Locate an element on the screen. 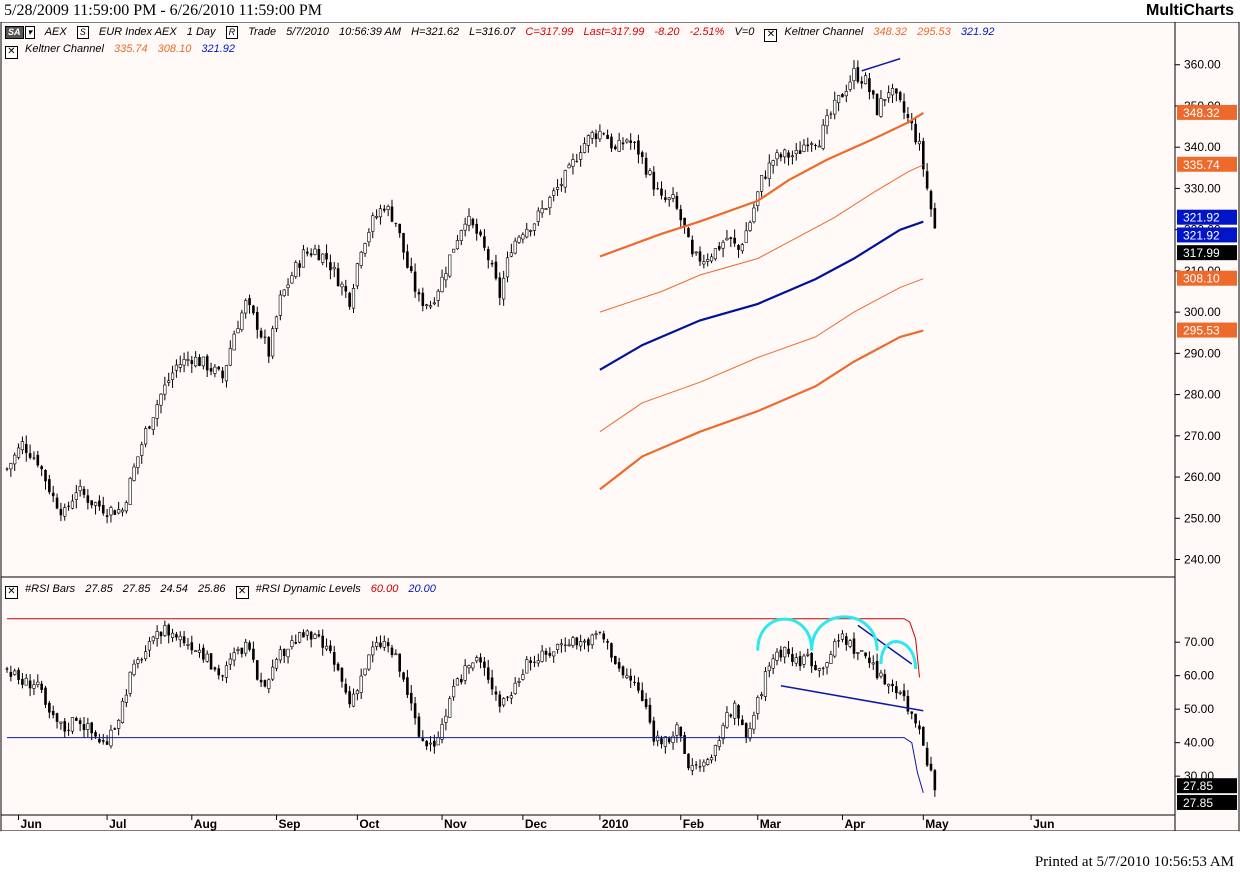 The image size is (1240, 873). sa-button: SA is located at coordinates (14, 32).